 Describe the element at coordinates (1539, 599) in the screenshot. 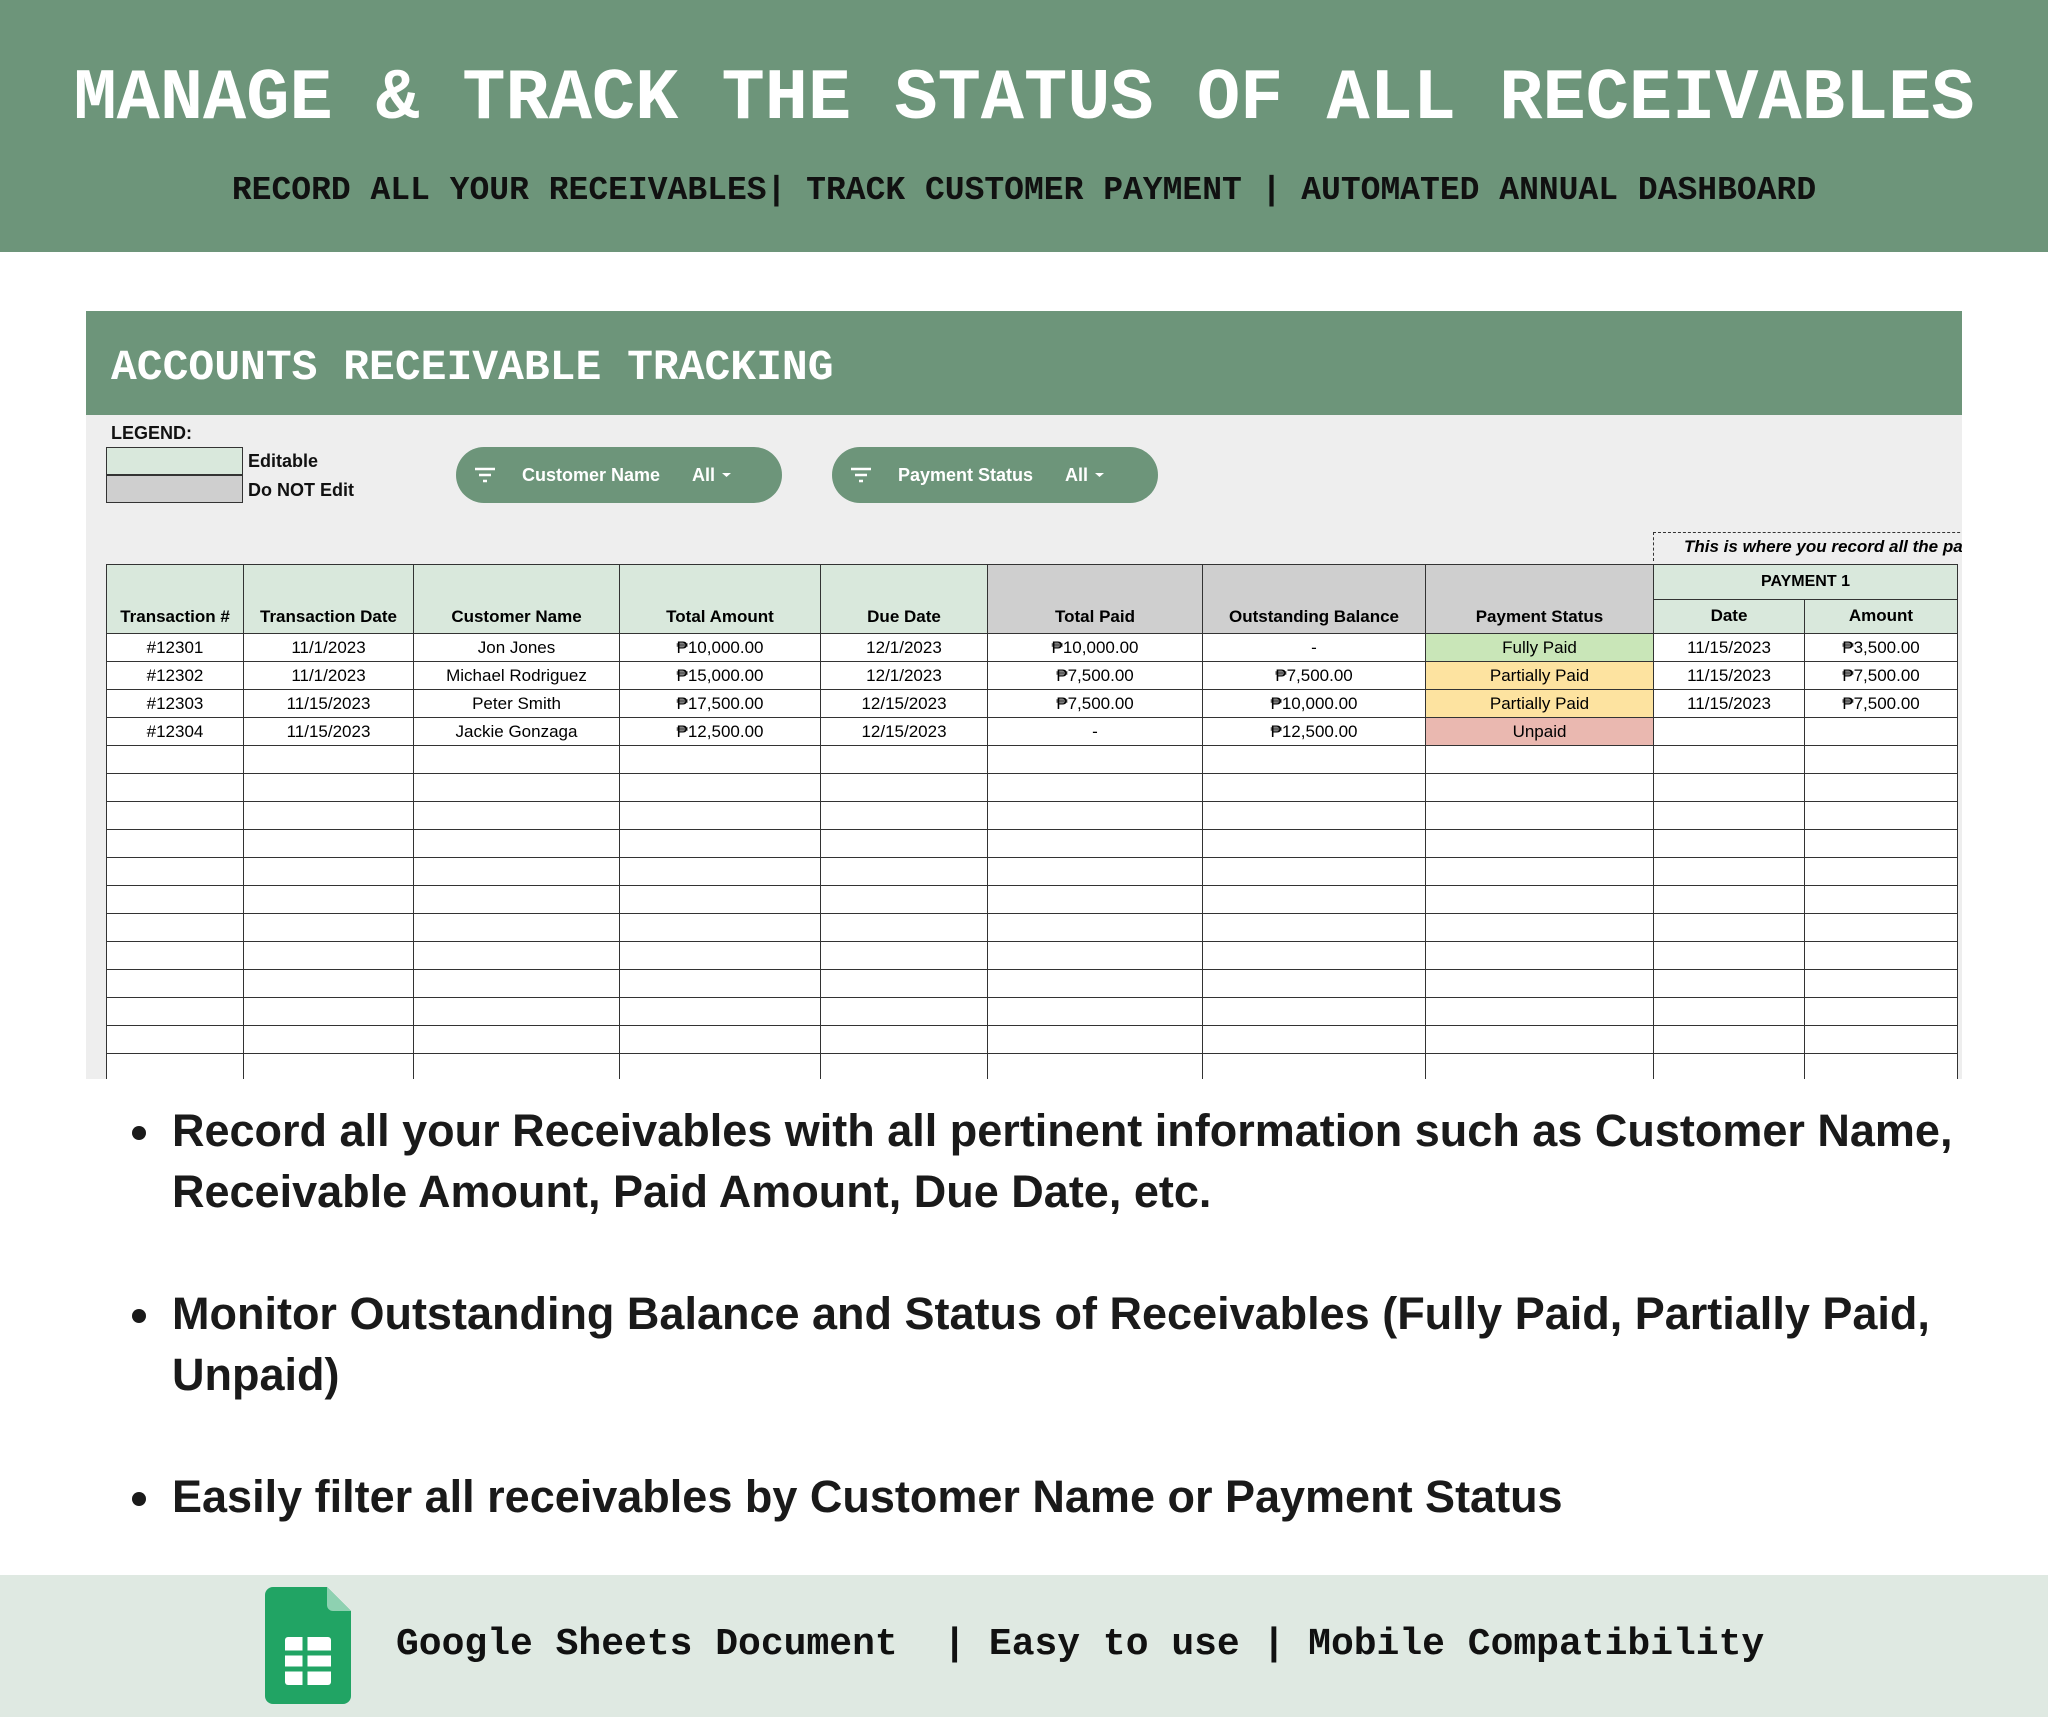

I see `column-header: Payment Status` at that location.